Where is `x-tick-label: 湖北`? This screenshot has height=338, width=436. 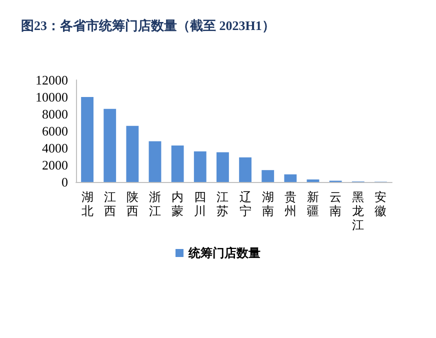
x-tick-label: 湖北 is located at coordinates (87, 204).